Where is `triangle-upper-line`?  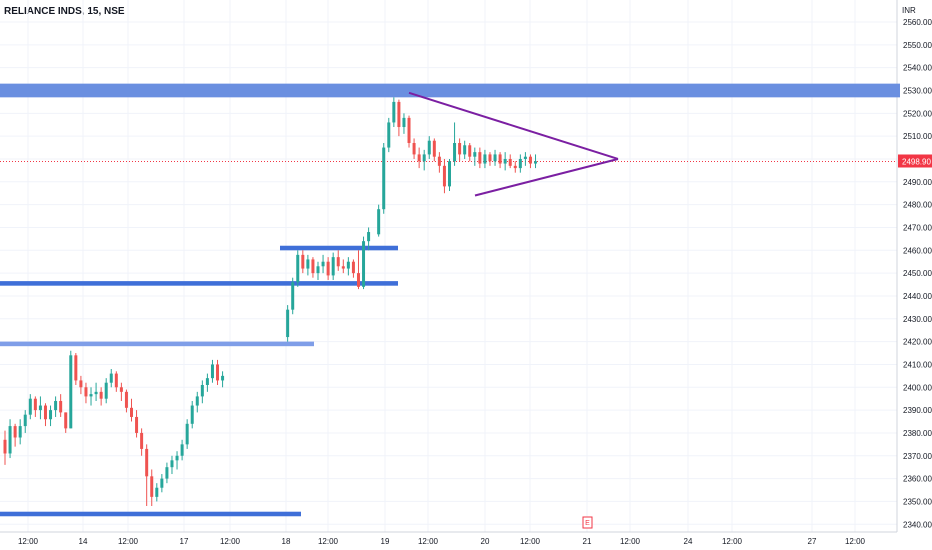 triangle-upper-line is located at coordinates (513, 125).